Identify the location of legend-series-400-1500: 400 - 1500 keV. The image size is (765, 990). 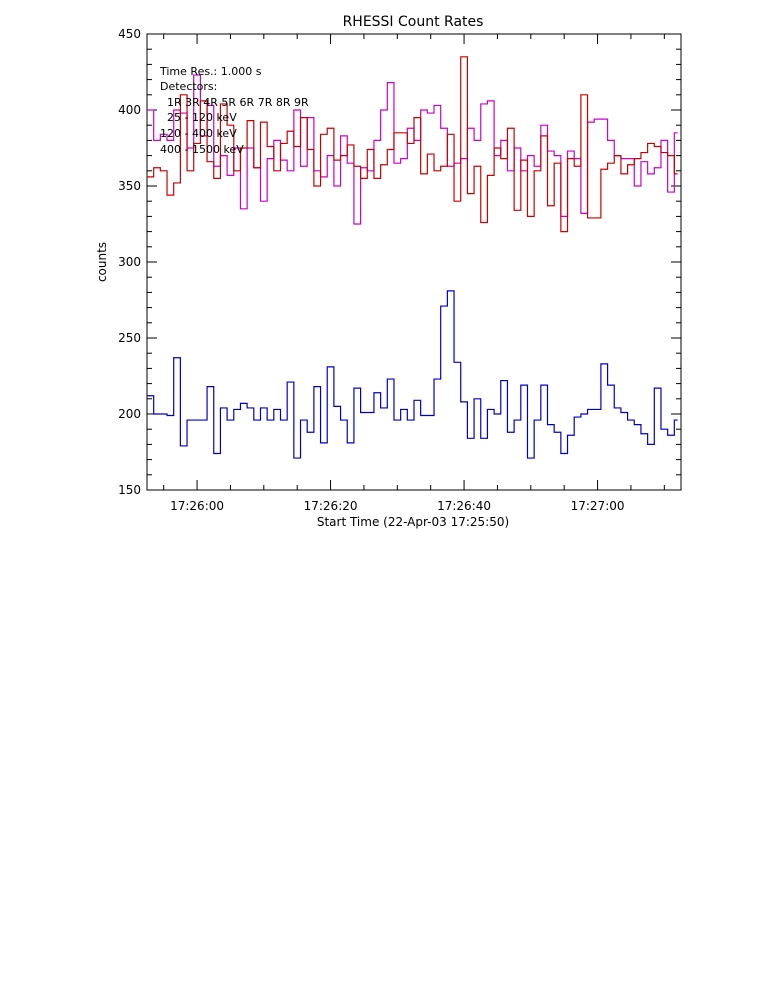
(202, 149).